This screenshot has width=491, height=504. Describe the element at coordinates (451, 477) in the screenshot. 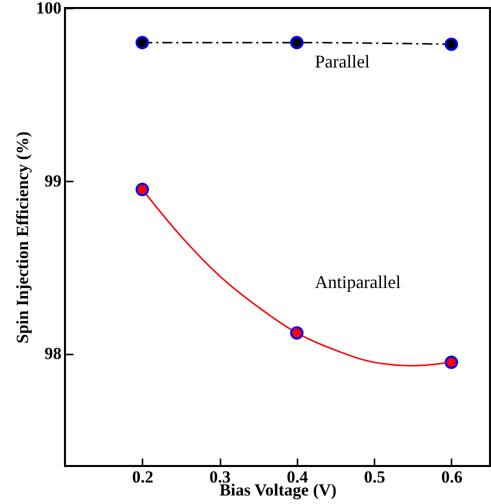

I see `x-tick-label: 0.6` at that location.